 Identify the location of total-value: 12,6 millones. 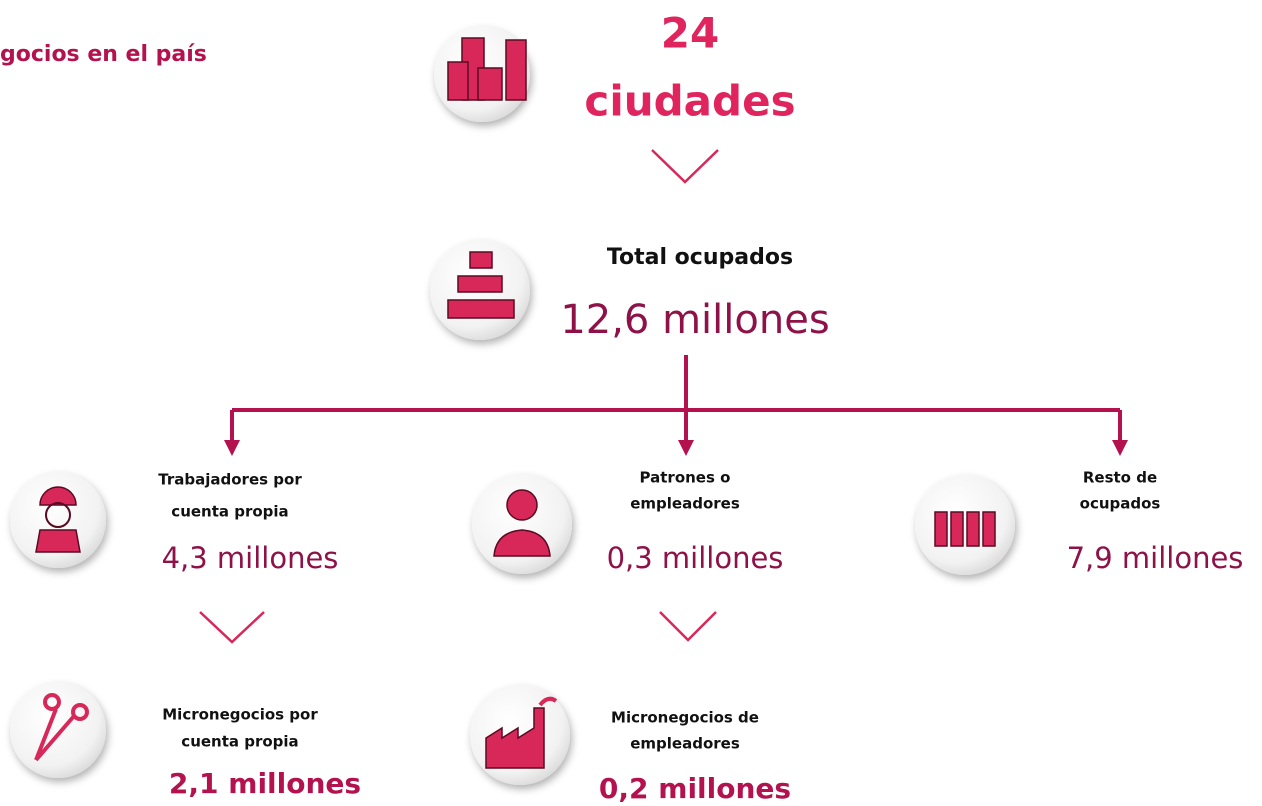
(694, 320).